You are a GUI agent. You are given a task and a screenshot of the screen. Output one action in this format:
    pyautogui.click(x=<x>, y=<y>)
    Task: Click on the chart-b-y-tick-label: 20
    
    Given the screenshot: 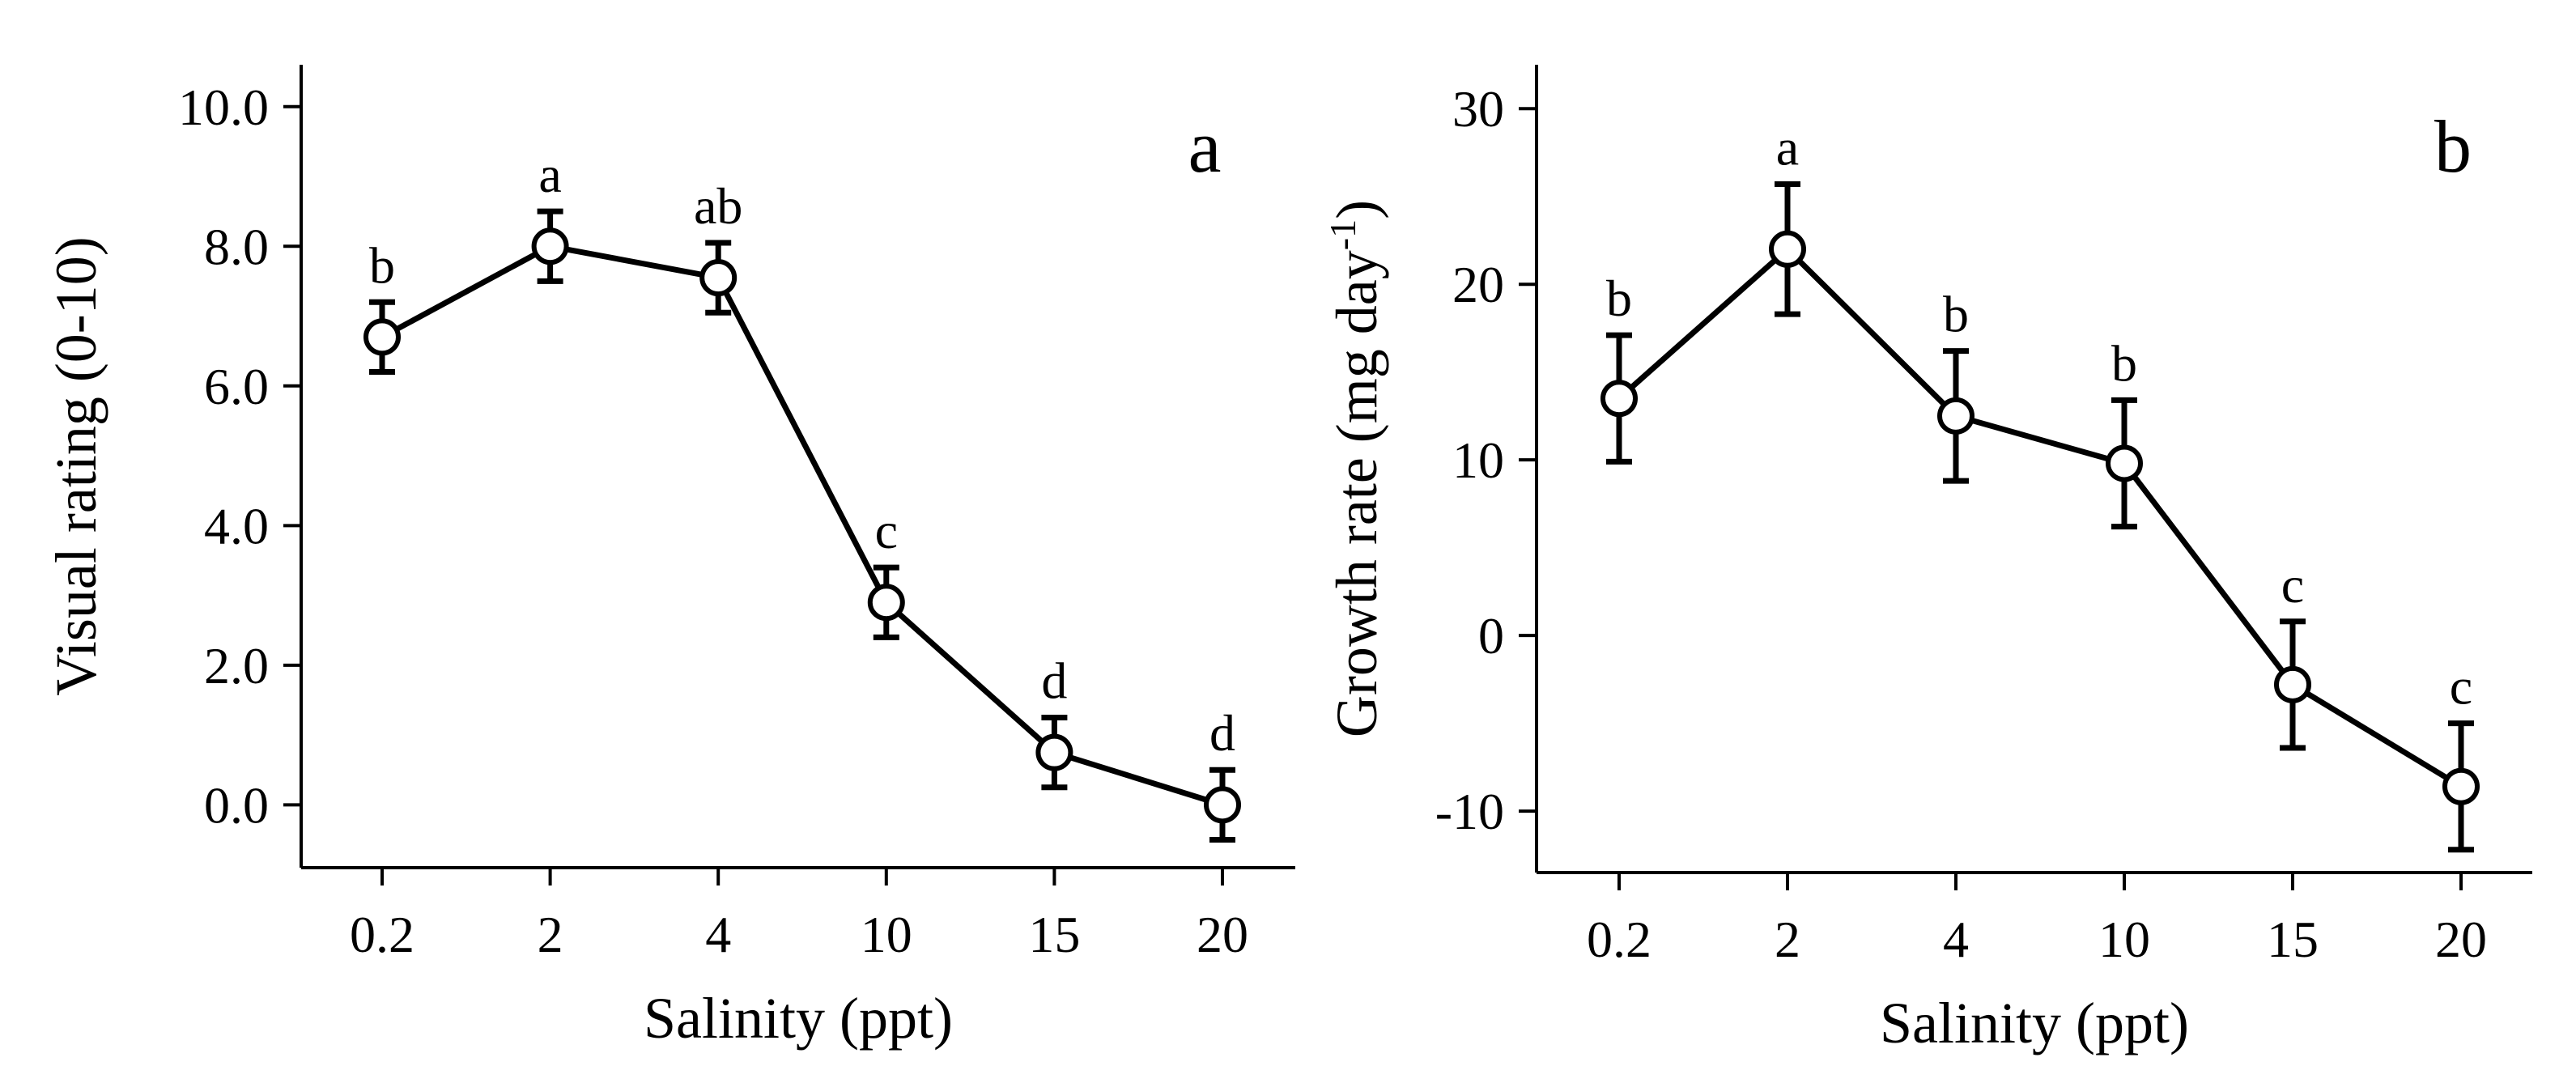 What is the action you would take?
    pyautogui.click(x=1478, y=285)
    